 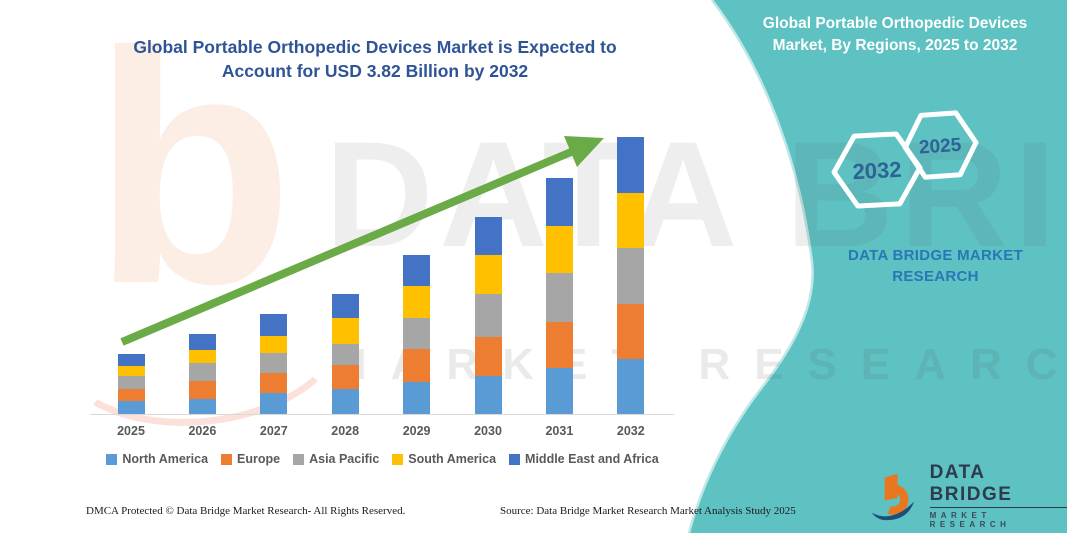 I want to click on legend-marker-europe, so click(x=227, y=459).